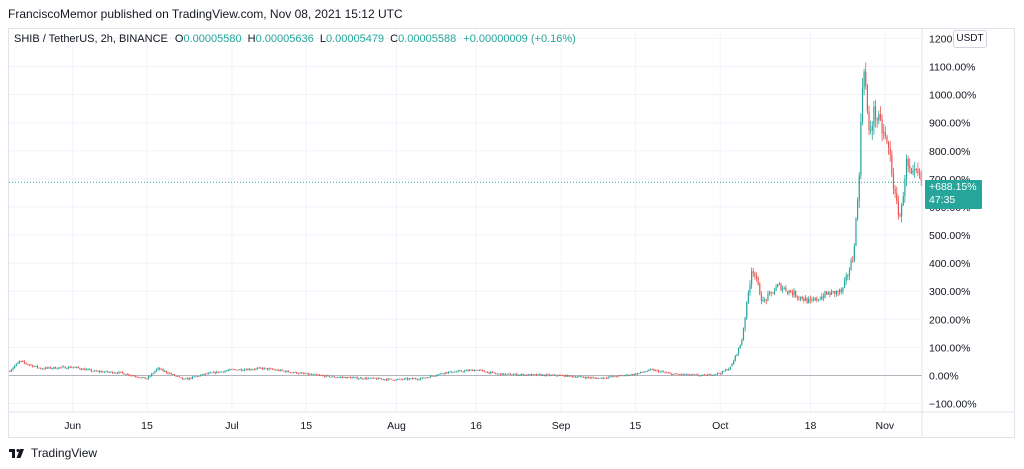  I want to click on currency-button: USDT, so click(970, 39).